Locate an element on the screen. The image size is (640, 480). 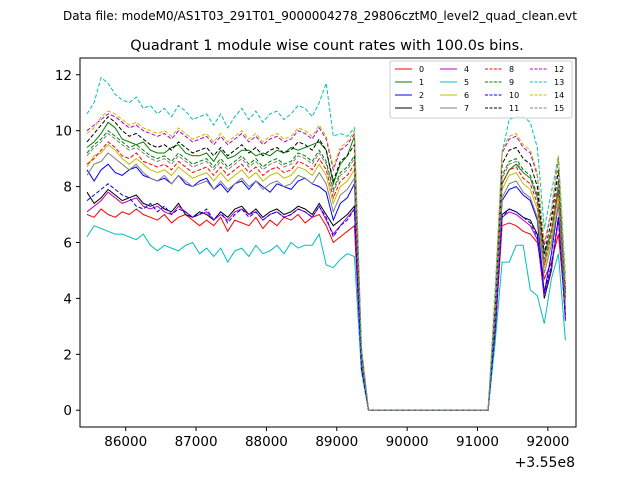
y-axis: 0 2 4 6 8 10 12 is located at coordinates (67, 243).